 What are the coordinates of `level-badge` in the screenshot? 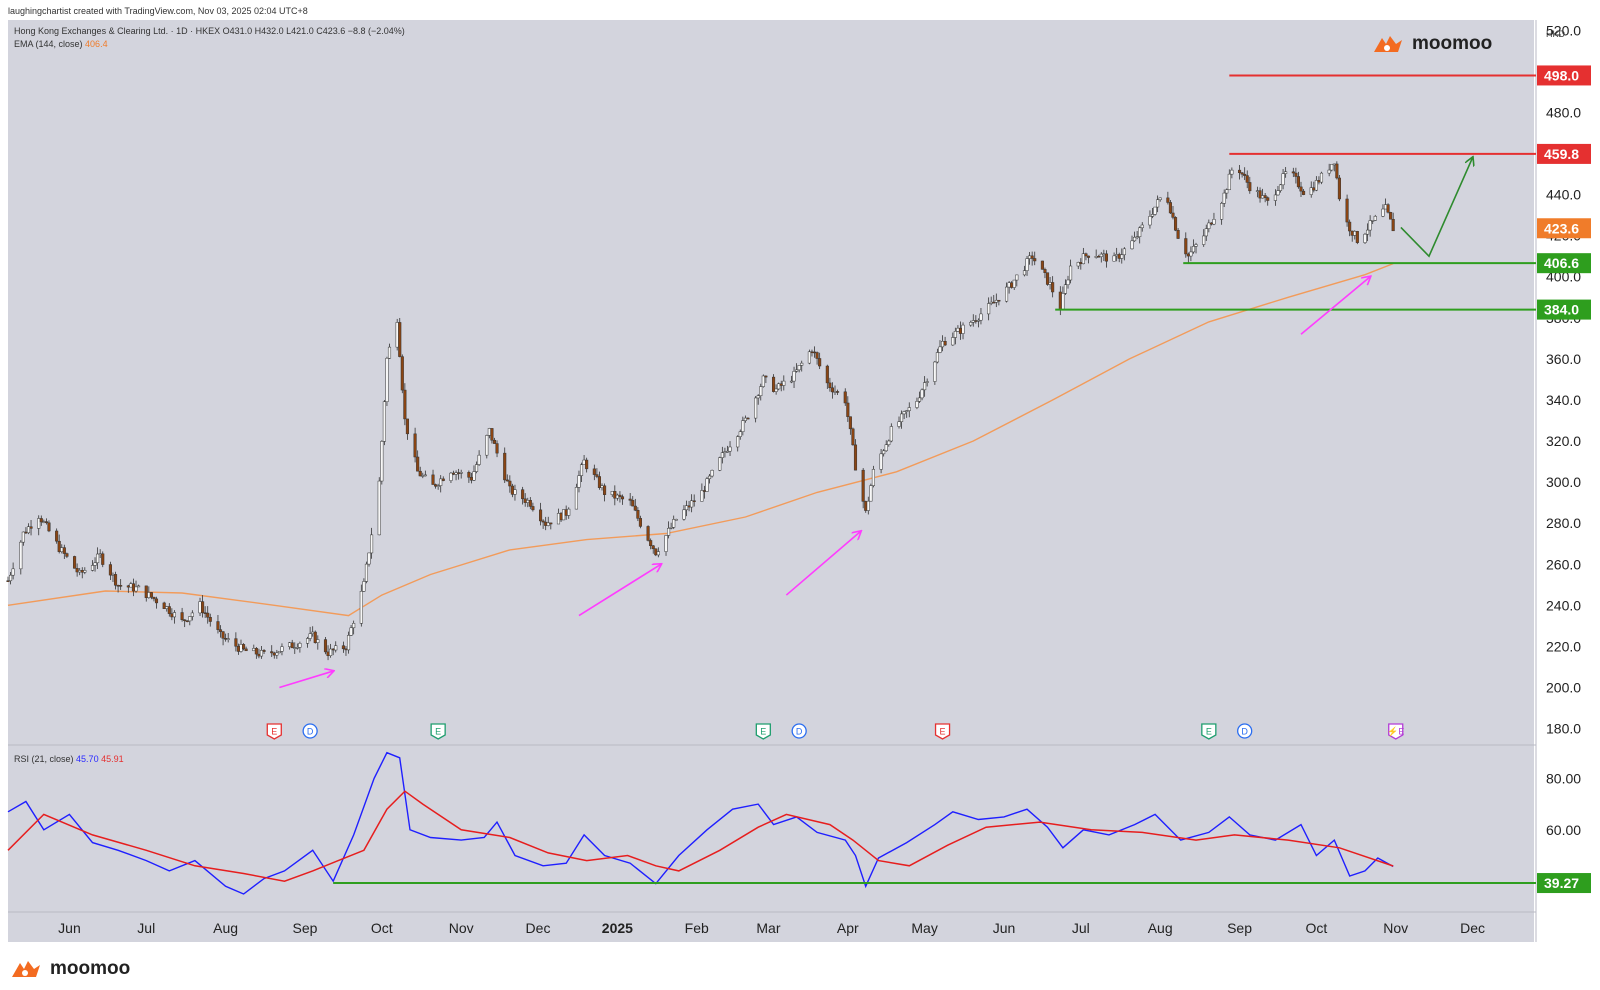 It's located at (1564, 309).